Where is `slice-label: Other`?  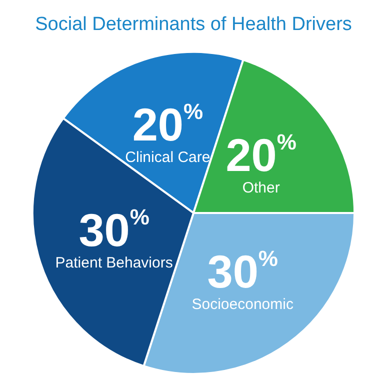 slice-label: Other is located at coordinates (261, 187).